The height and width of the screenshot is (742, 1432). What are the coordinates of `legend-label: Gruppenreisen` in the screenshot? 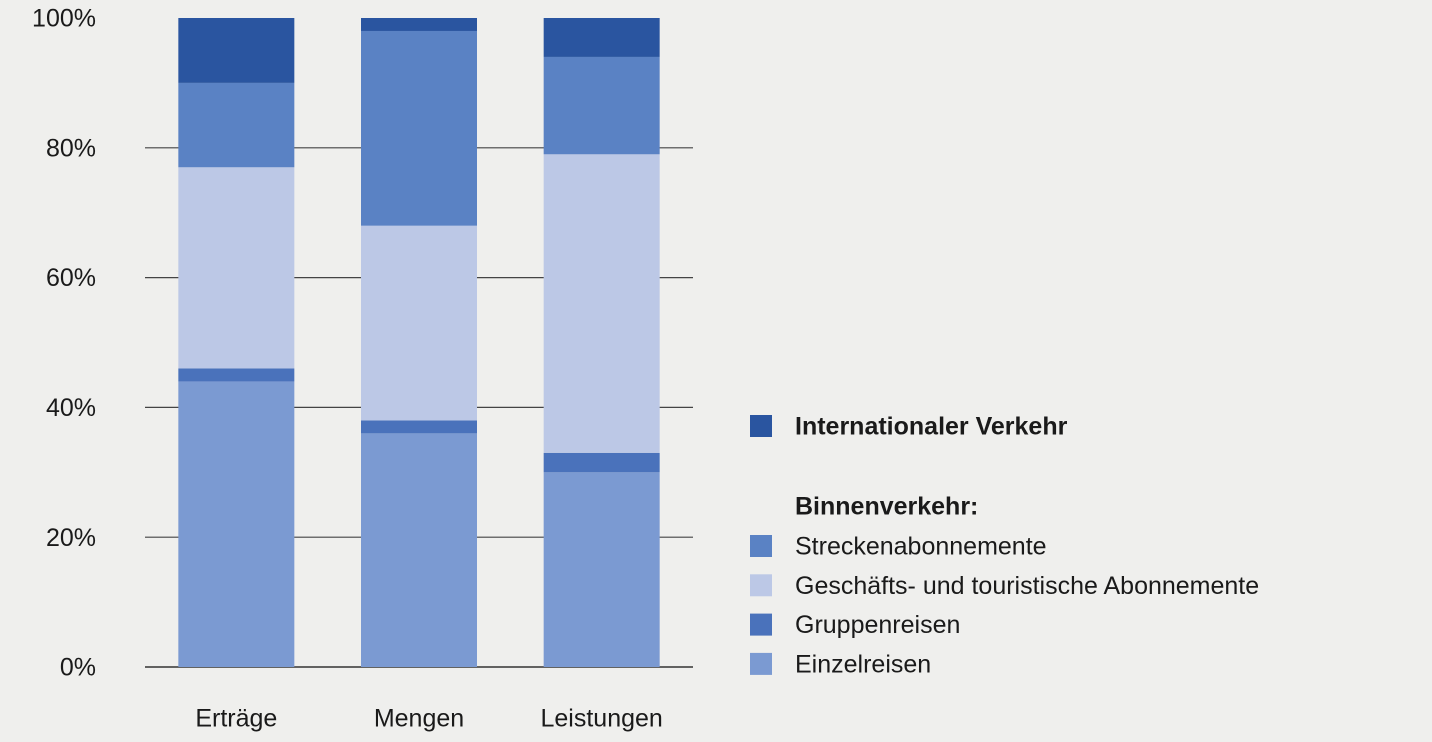 It's located at (877, 625).